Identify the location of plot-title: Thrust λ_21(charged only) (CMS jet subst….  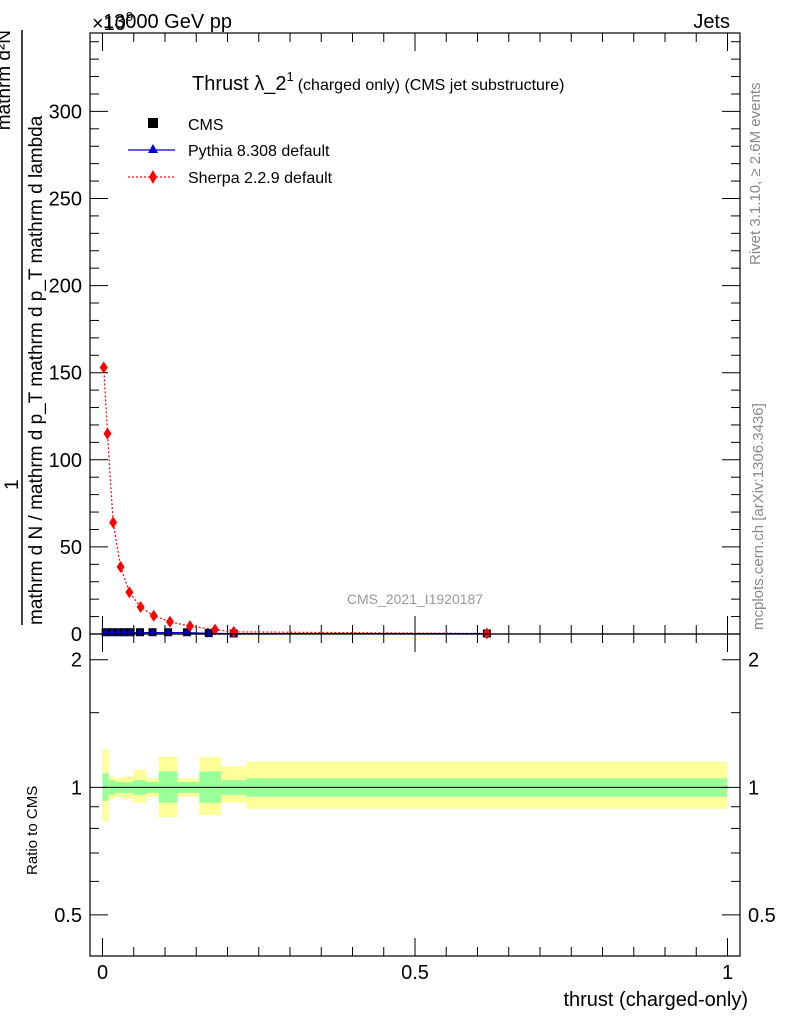
(378, 82).